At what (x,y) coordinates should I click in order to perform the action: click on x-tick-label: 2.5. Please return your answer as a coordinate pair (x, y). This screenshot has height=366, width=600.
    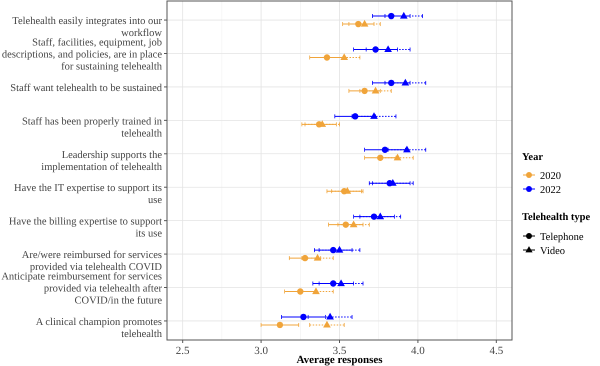
    Looking at the image, I should click on (183, 351).